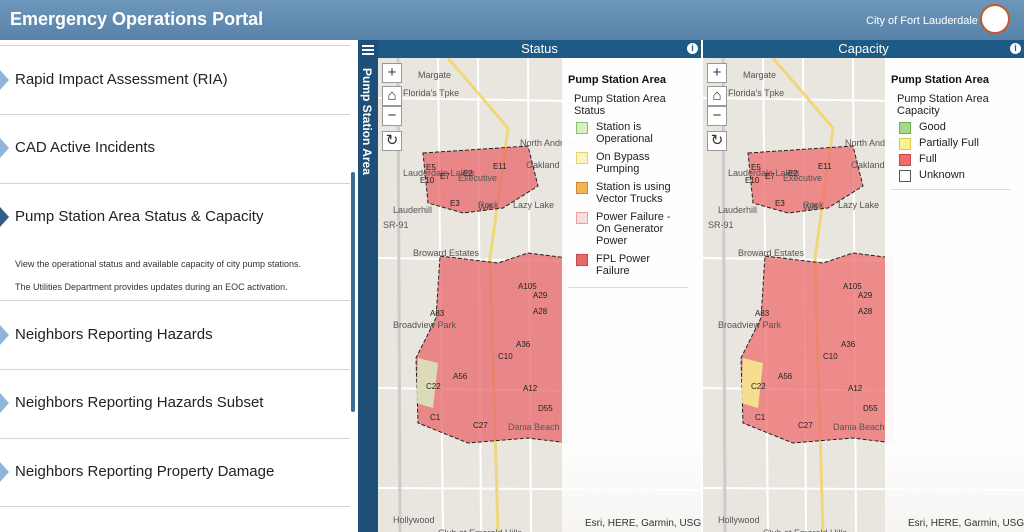 Image resolution: width=1024 pixels, height=532 pixels. What do you see at coordinates (758, 386) in the screenshot?
I see `district-label: C22` at bounding box center [758, 386].